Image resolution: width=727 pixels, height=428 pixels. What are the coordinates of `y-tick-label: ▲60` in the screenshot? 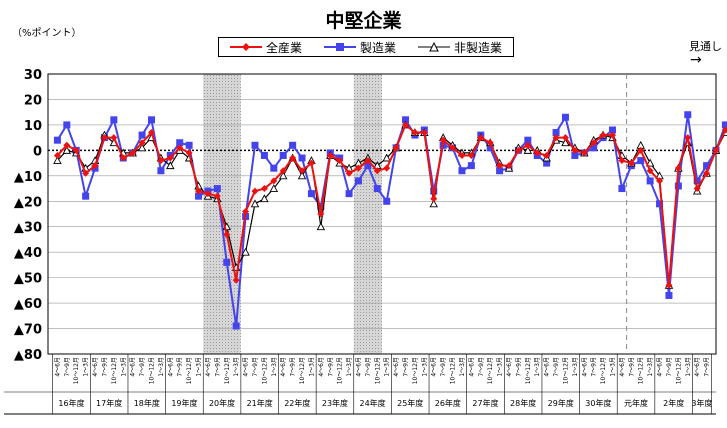 It's located at (28, 304).